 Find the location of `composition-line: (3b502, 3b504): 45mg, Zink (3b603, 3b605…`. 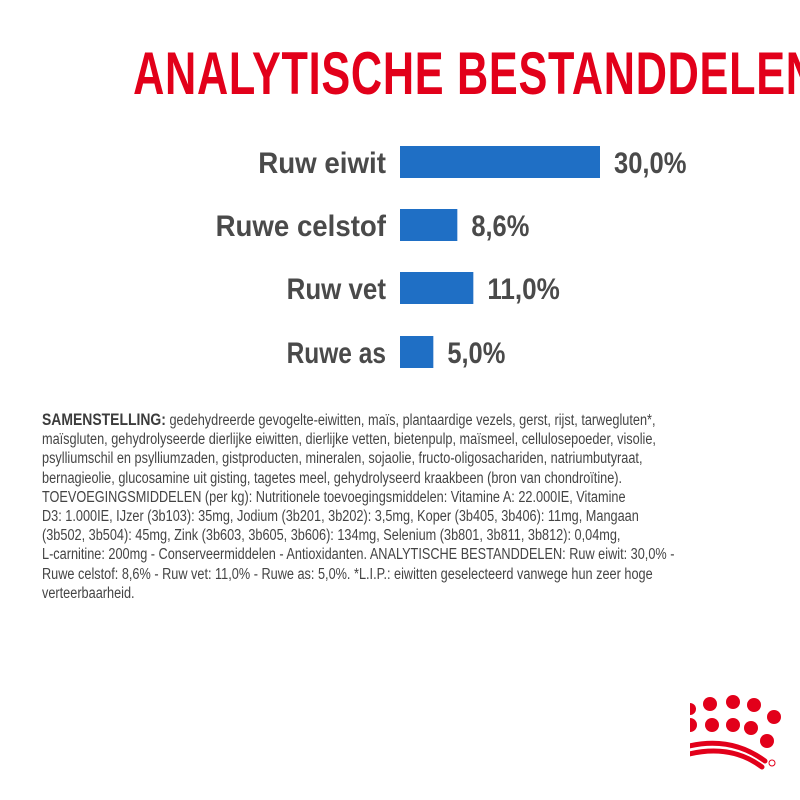

composition-line: (3b502, 3b504): 45mg, Zink (3b603, 3b605… is located at coordinates (353, 535).